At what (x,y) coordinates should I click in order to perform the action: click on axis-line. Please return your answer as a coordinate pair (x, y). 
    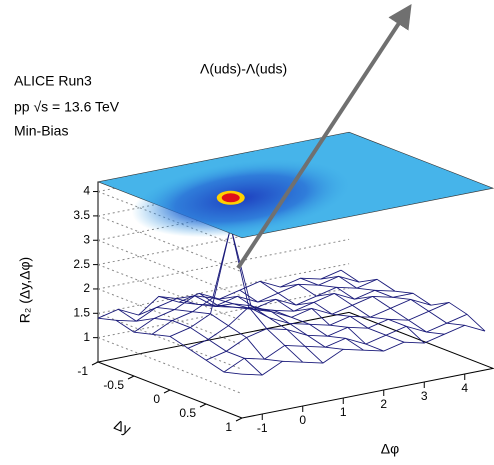
    Looking at the image, I should click on (367, 365).